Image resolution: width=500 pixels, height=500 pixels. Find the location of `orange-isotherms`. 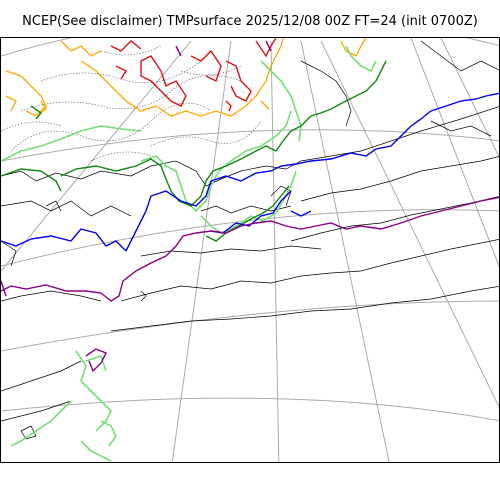

orange-isotherms is located at coordinates (186, 77).